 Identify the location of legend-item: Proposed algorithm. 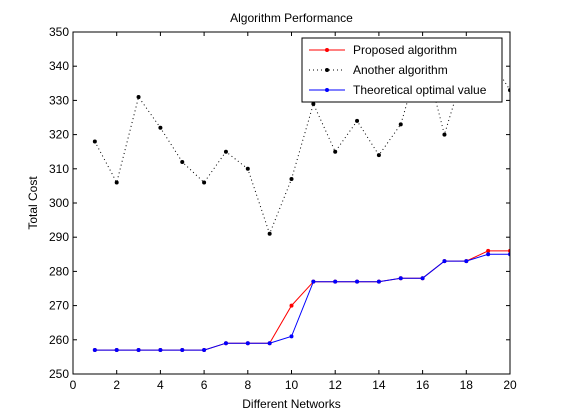
(383, 50).